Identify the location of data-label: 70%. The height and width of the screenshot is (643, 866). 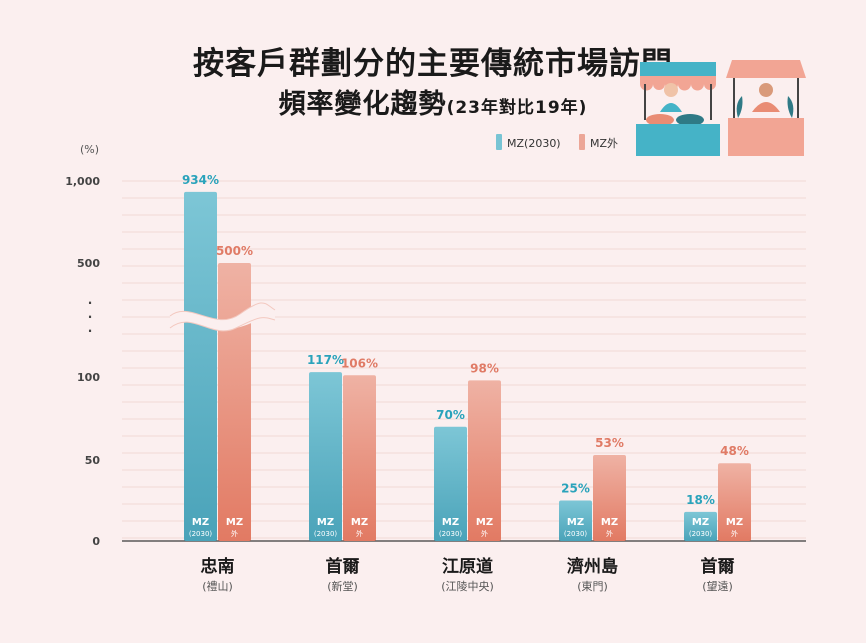
(450, 415).